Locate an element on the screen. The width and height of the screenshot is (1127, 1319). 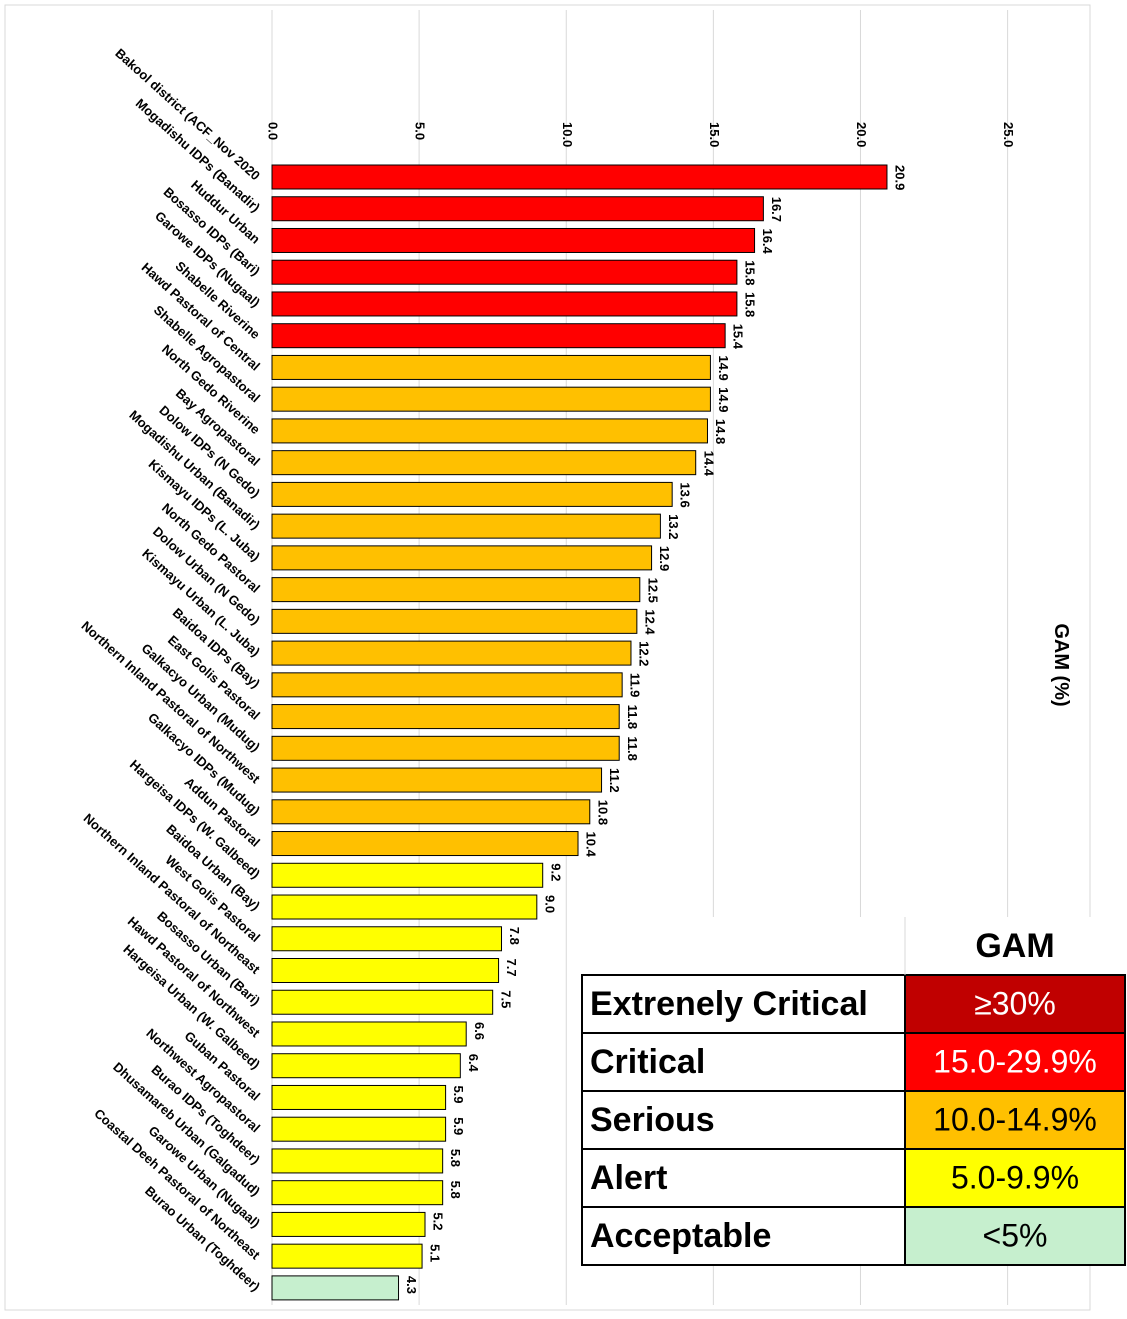
value-label: 7.8 is located at coordinates (514, 936).